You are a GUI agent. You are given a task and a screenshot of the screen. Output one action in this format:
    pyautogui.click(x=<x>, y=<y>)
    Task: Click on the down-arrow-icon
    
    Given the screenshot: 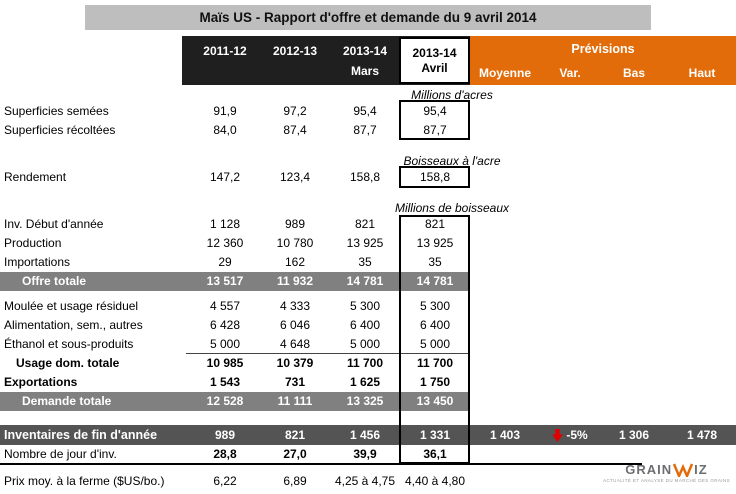 What is the action you would take?
    pyautogui.click(x=558, y=435)
    